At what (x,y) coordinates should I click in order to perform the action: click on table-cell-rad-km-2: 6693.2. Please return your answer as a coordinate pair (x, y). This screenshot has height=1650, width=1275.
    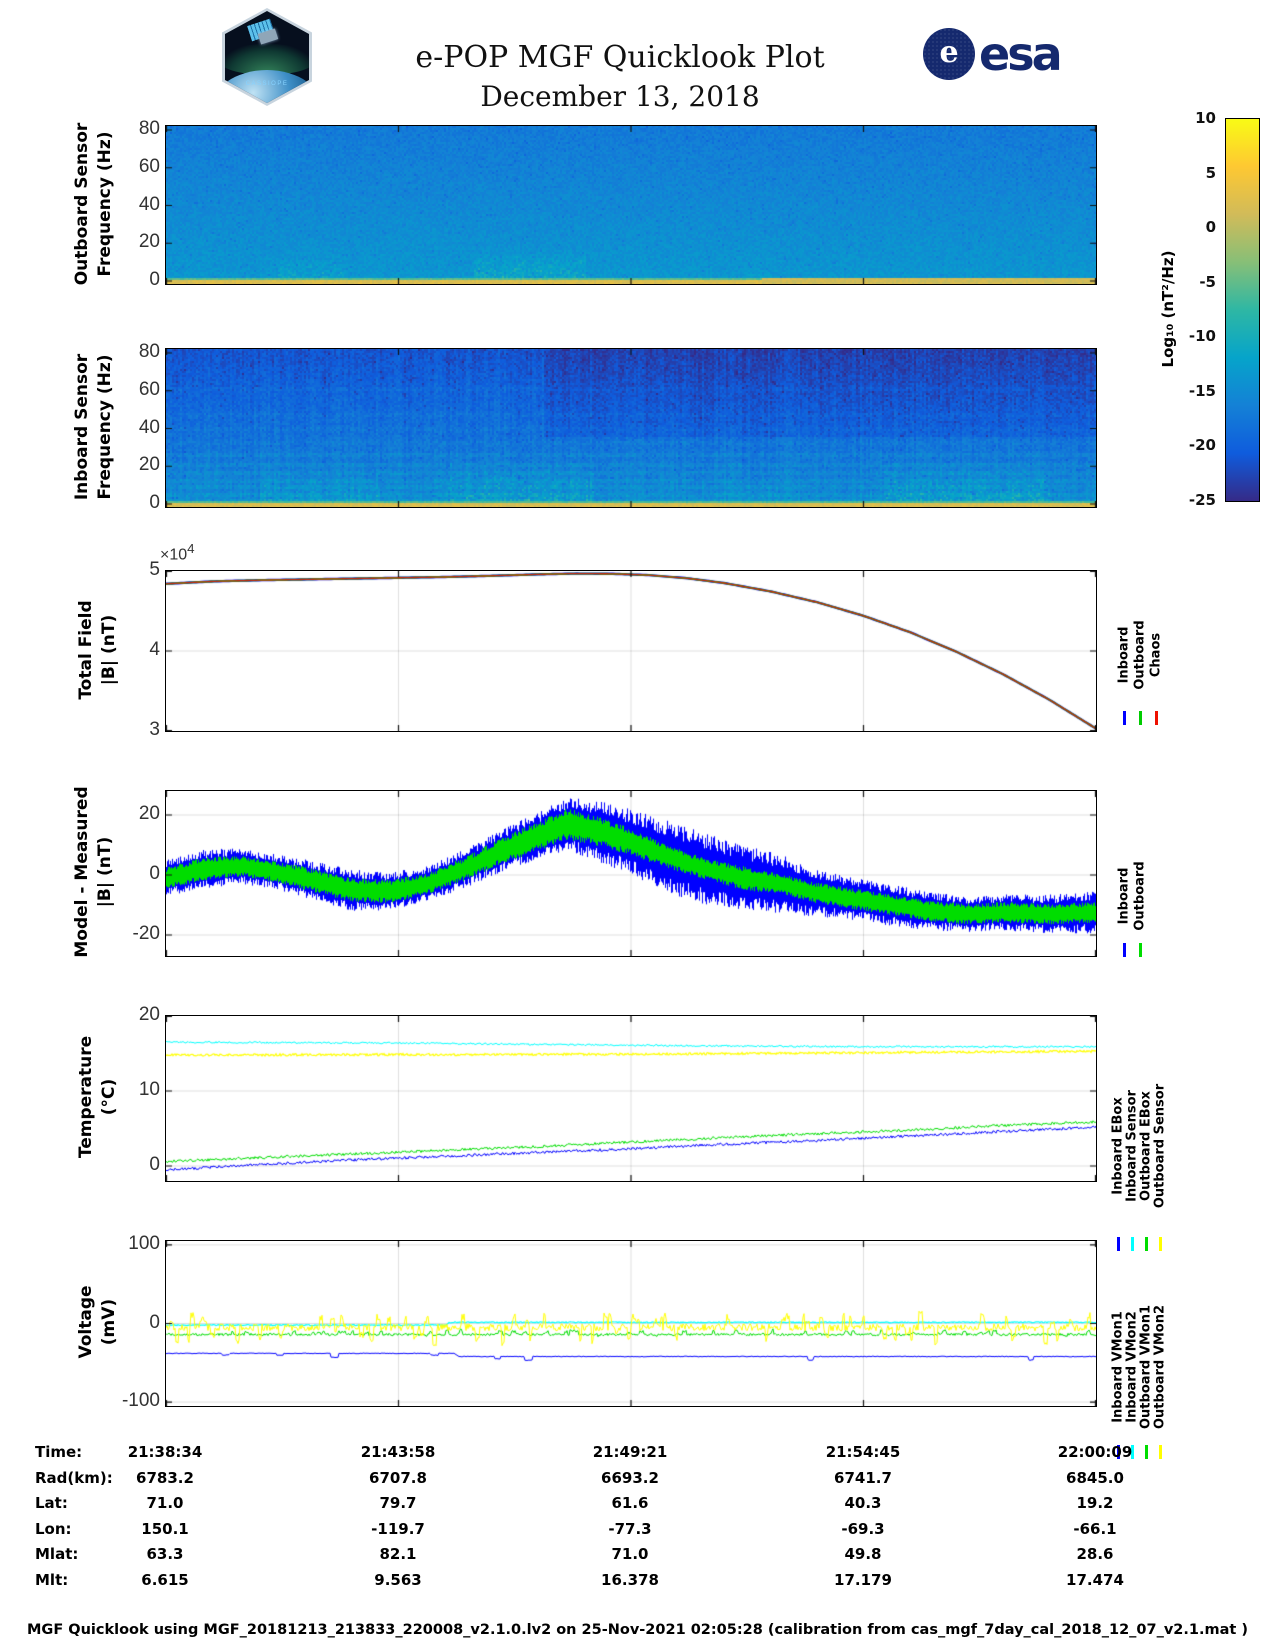
    Looking at the image, I should click on (630, 1478).